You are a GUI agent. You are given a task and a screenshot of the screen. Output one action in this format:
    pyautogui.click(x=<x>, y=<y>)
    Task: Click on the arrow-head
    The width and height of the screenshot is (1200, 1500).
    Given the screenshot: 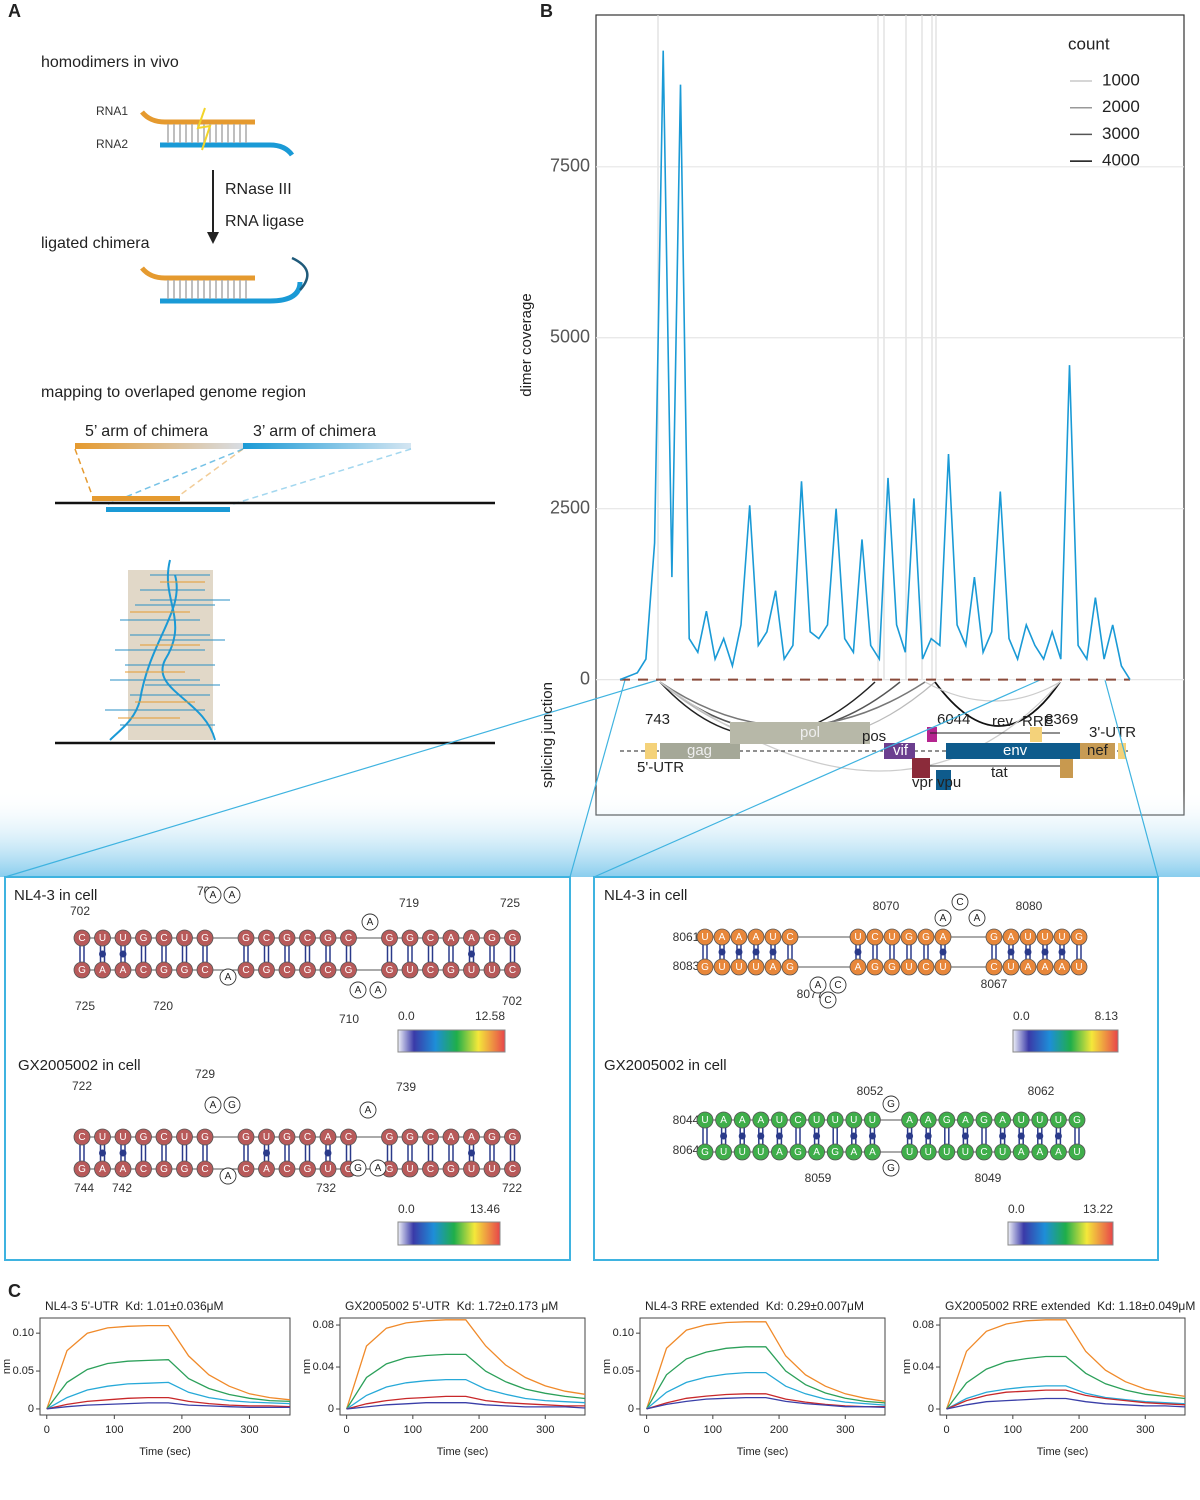 What is the action you would take?
    pyautogui.click(x=213, y=238)
    